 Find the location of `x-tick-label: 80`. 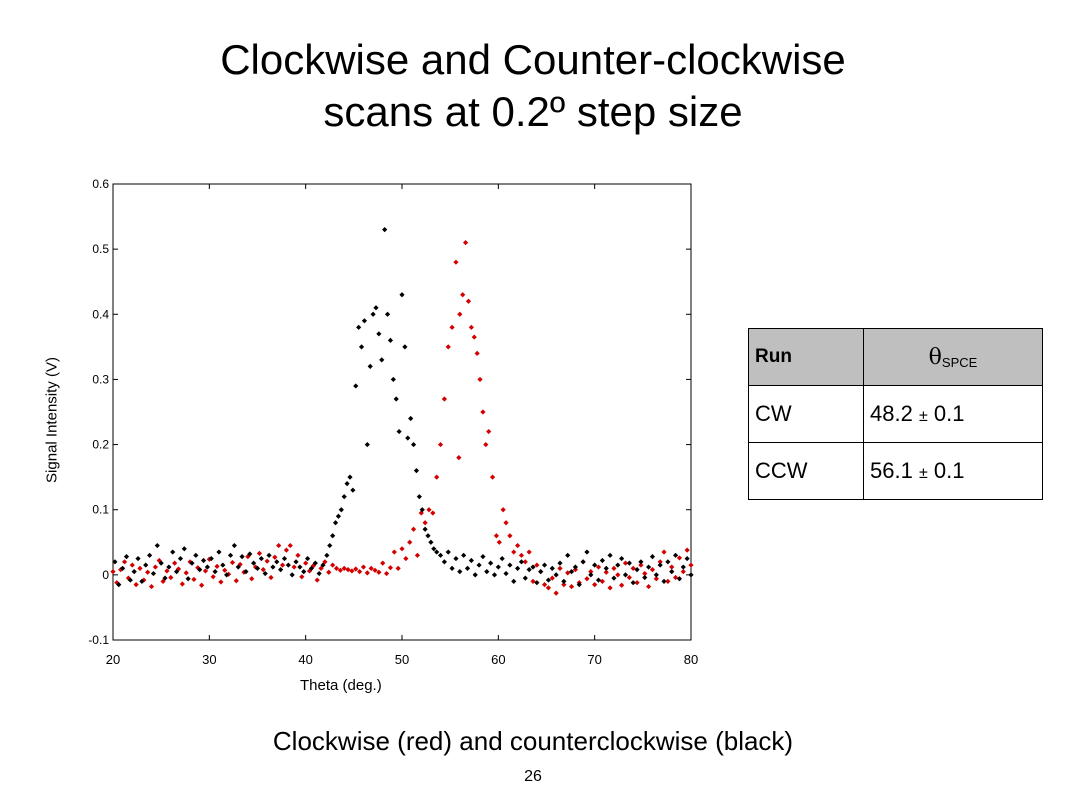

x-tick-label: 80 is located at coordinates (691, 659).